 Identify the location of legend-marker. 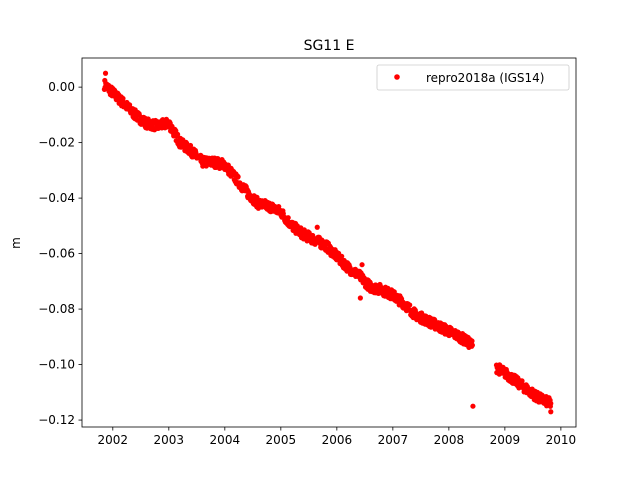
(397, 77).